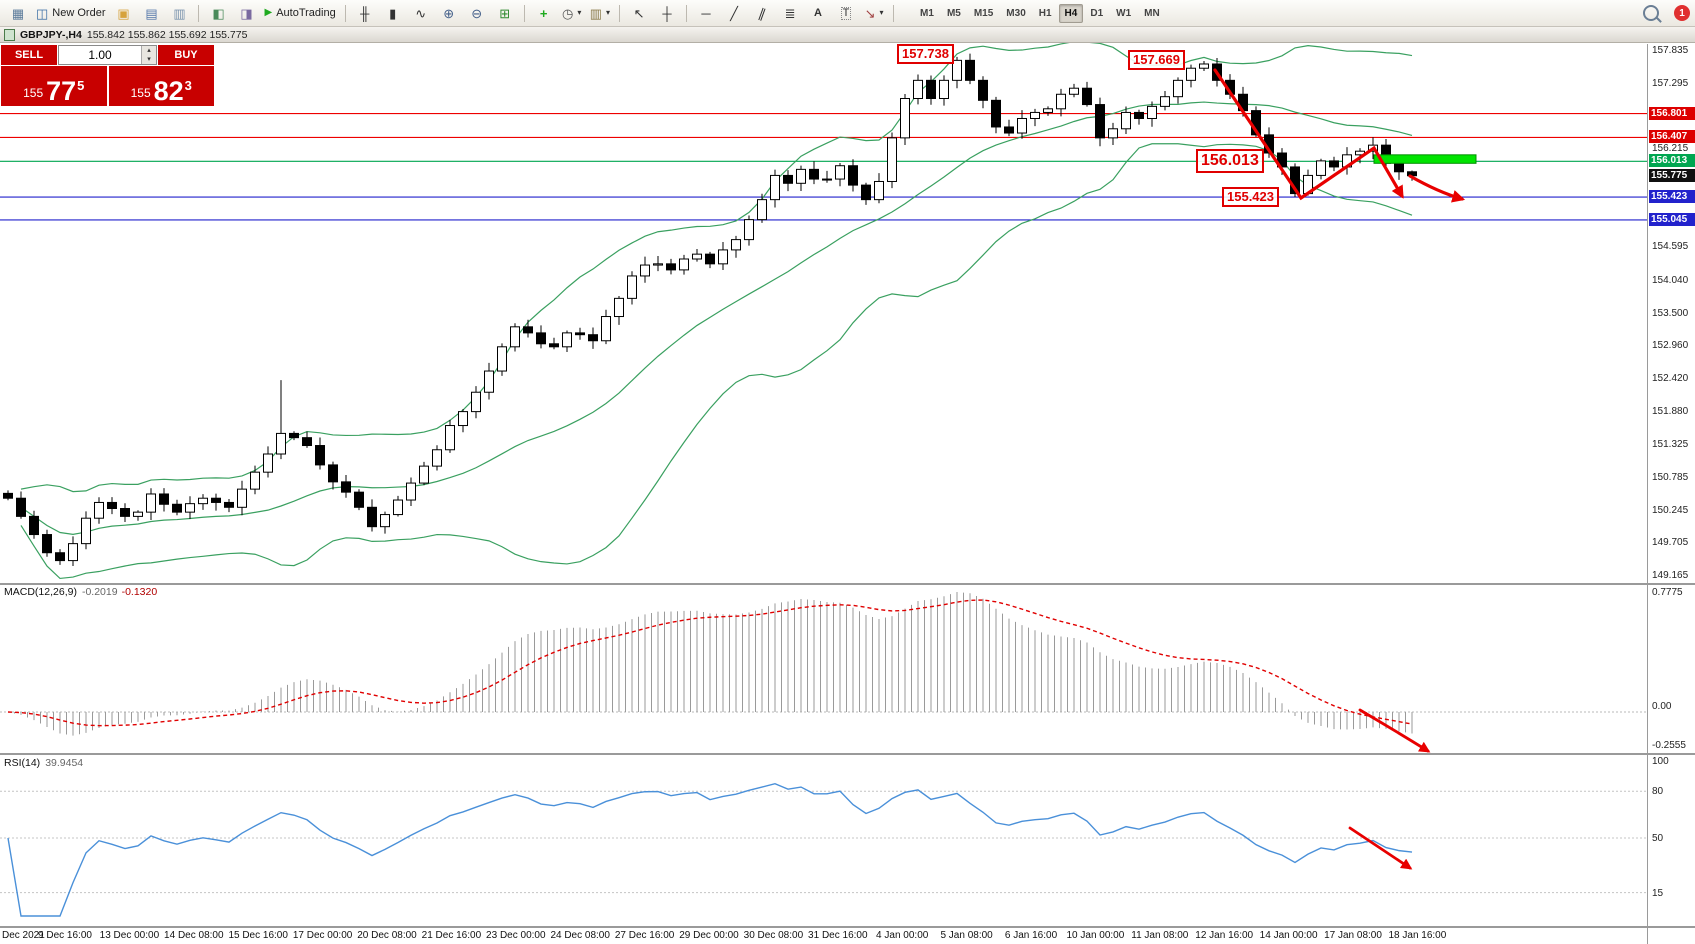  I want to click on navigator-icon: ◧, so click(218, 13).